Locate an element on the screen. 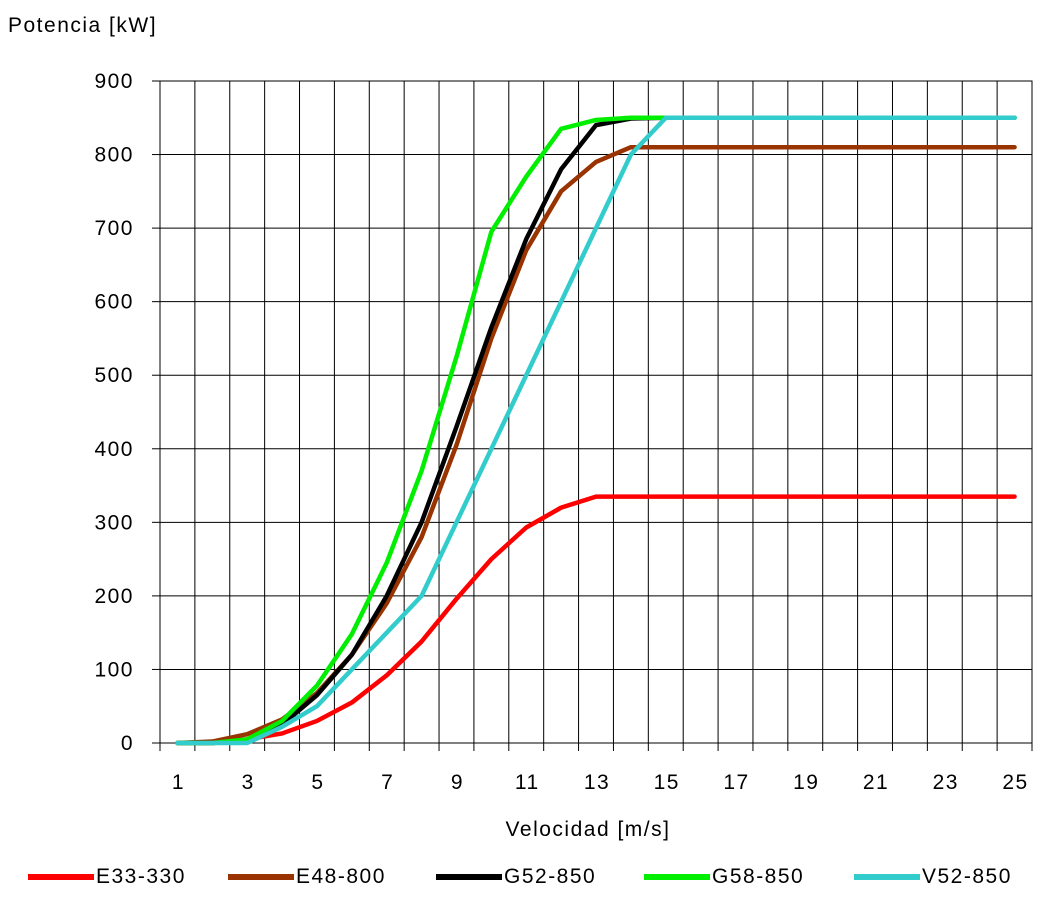 This screenshot has height=913, width=1046. x-tick-label: 1 is located at coordinates (178, 782).